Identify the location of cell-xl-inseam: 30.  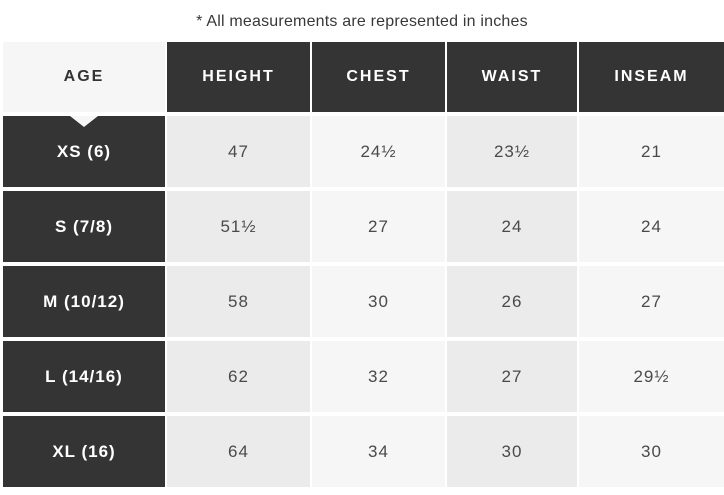
(651, 451).